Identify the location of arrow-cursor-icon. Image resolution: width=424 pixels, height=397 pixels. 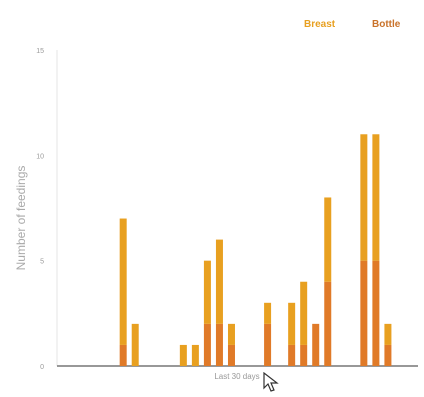
(271, 382).